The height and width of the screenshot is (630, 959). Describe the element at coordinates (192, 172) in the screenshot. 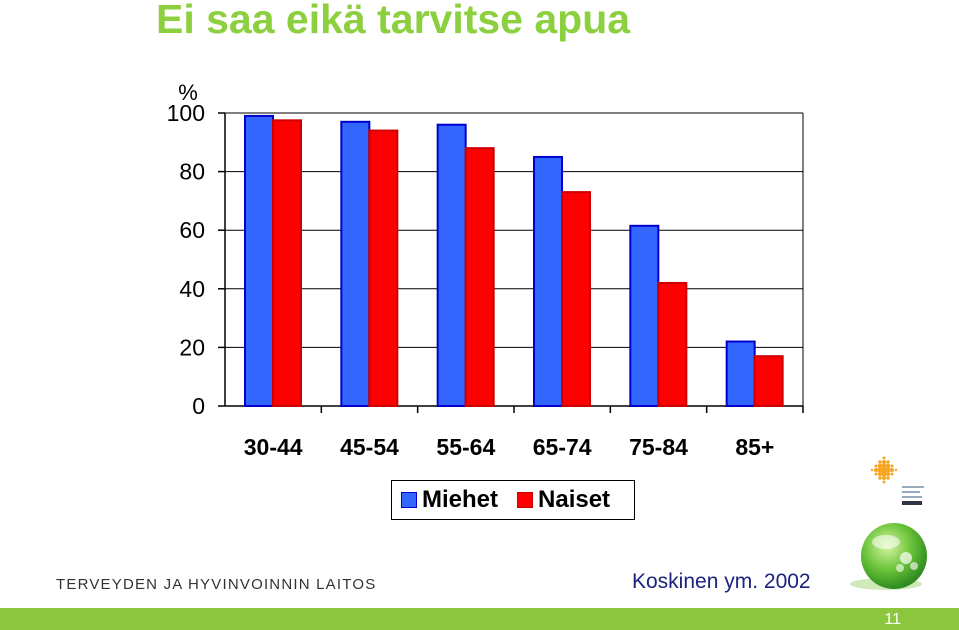

I see `y-tick-label: 80` at that location.